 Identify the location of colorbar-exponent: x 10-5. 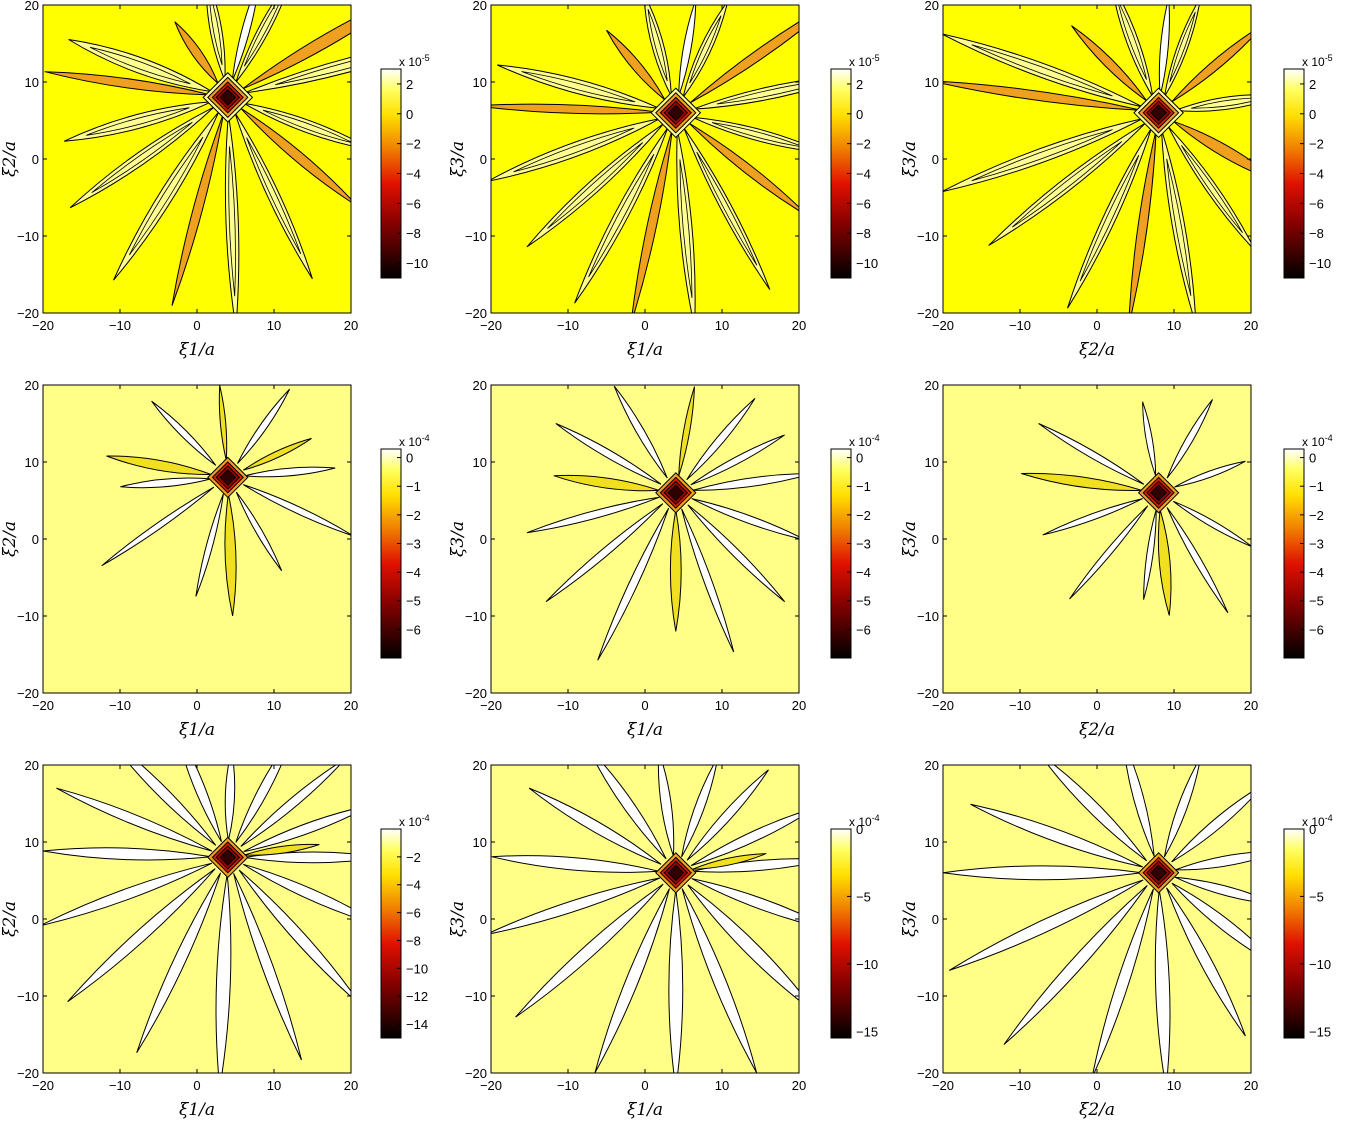
(1317, 61).